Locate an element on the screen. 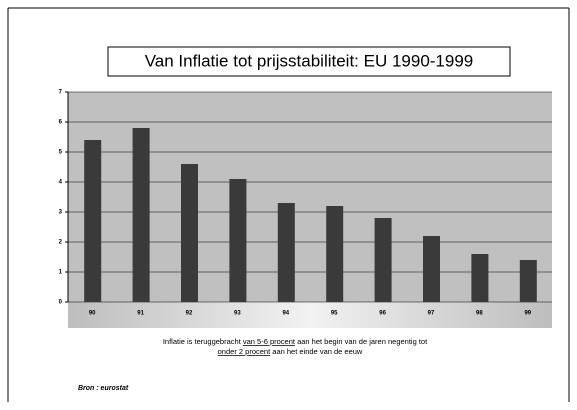 This screenshot has width=577, height=410. x-tick-label: 90 is located at coordinates (92, 314).